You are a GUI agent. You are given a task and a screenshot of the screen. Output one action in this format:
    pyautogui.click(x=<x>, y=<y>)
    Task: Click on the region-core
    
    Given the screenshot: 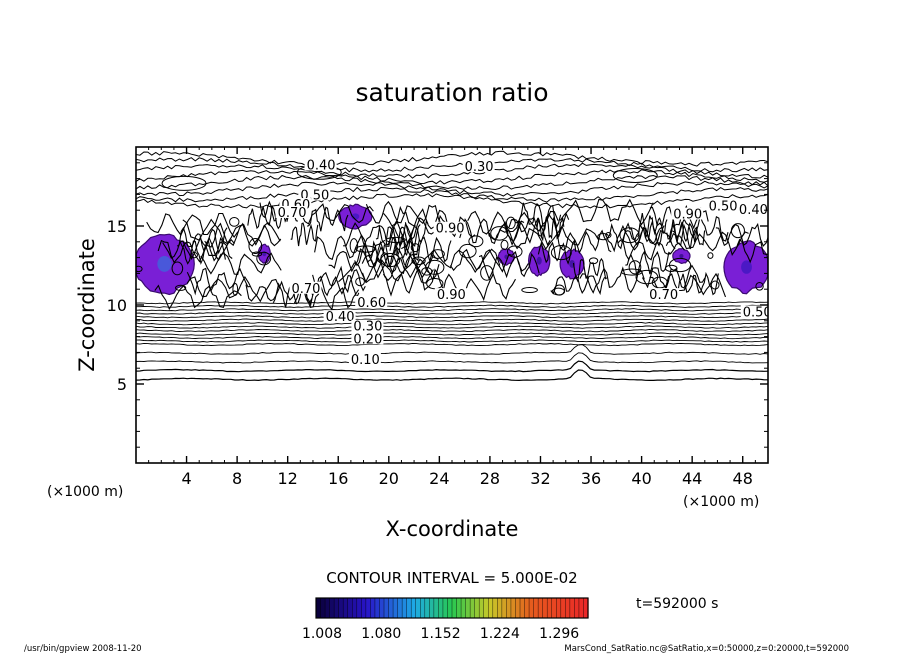 What is the action you would take?
    pyautogui.click(x=681, y=256)
    